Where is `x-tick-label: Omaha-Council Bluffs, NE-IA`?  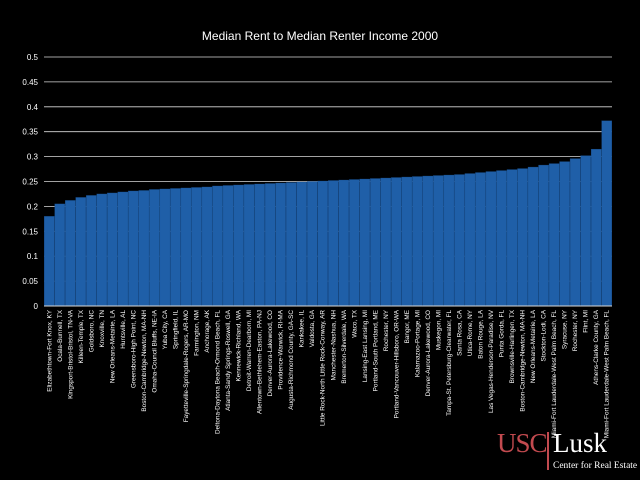
x-tick-label: Omaha-Council Bluffs, NE-IA is located at coordinates (154, 350).